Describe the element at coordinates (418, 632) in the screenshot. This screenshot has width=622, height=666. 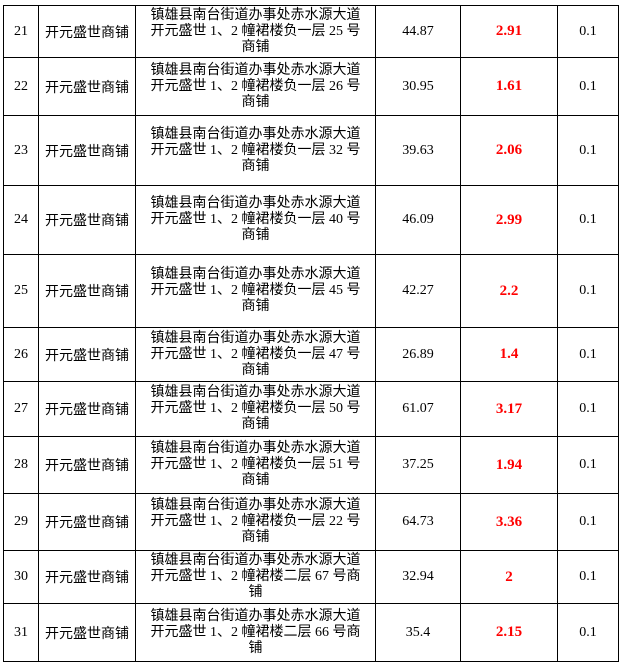
I see `cell-area: 35.4` at that location.